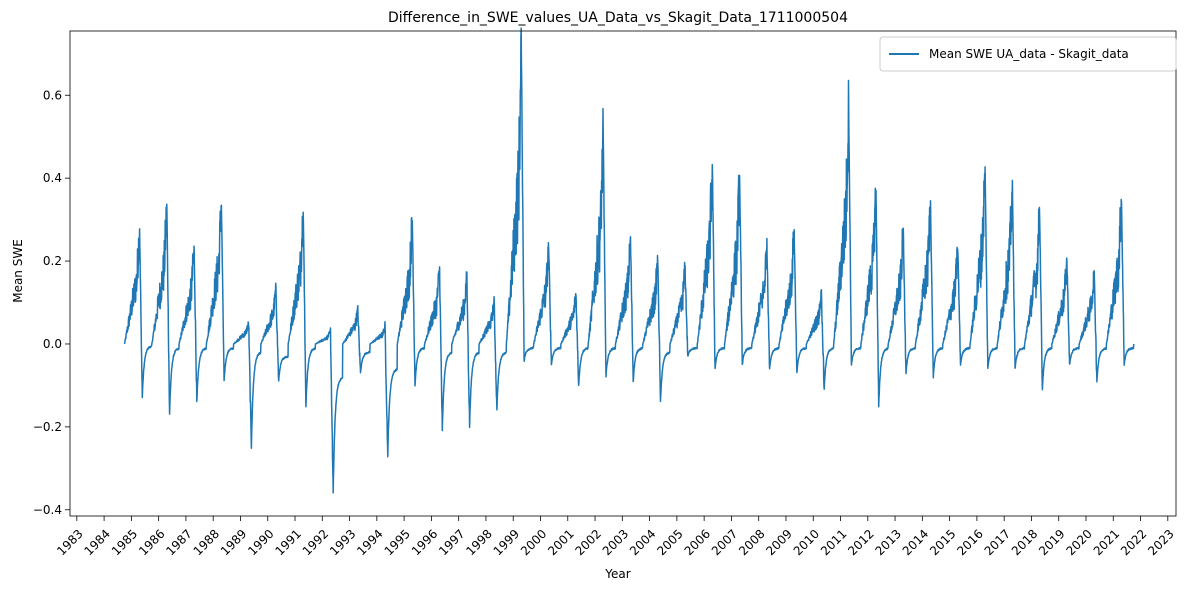 This screenshot has width=1187, height=589. I want to click on x-tick-label: 2016, so click(969, 542).